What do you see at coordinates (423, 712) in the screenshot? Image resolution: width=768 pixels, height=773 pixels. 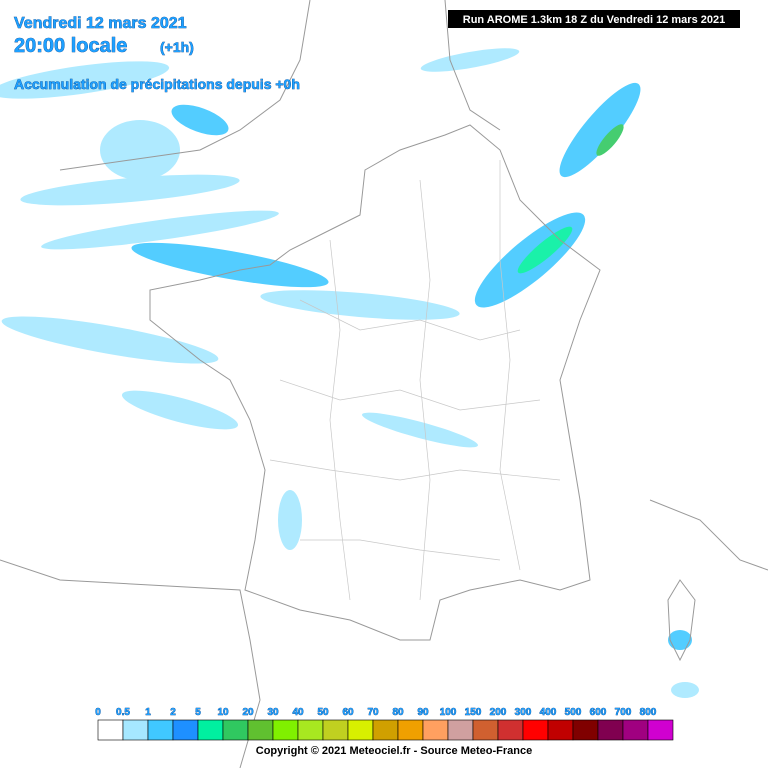 I see `legend-label: 90` at bounding box center [423, 712].